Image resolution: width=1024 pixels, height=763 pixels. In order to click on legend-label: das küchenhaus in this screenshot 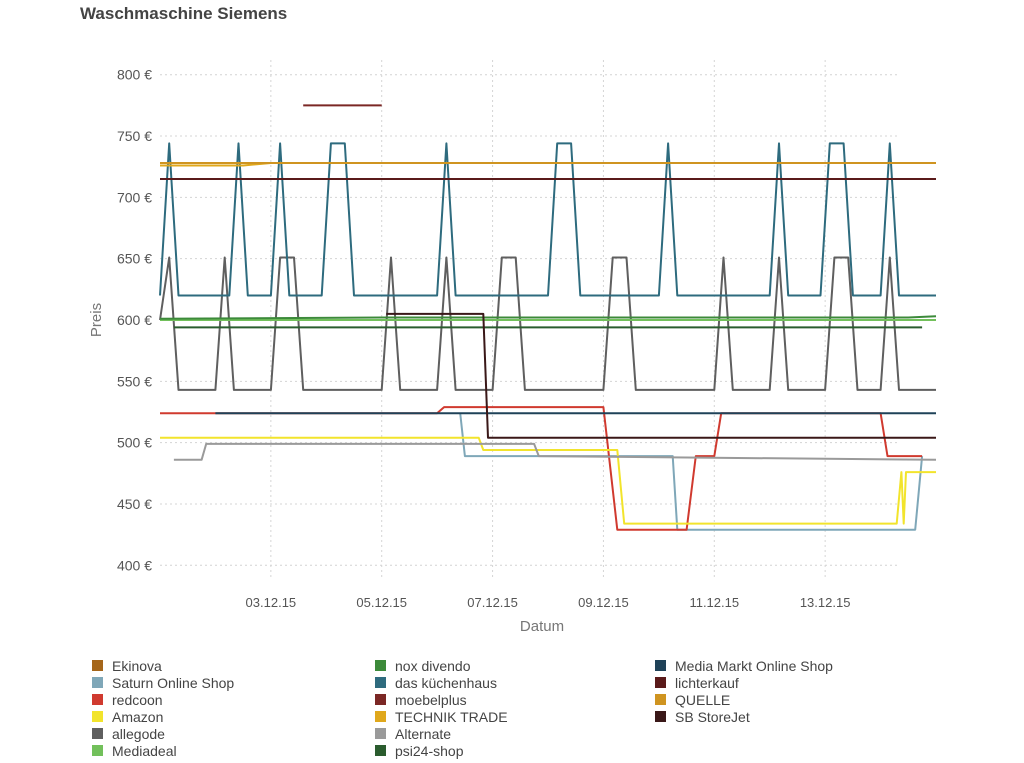, I will do `click(446, 682)`.